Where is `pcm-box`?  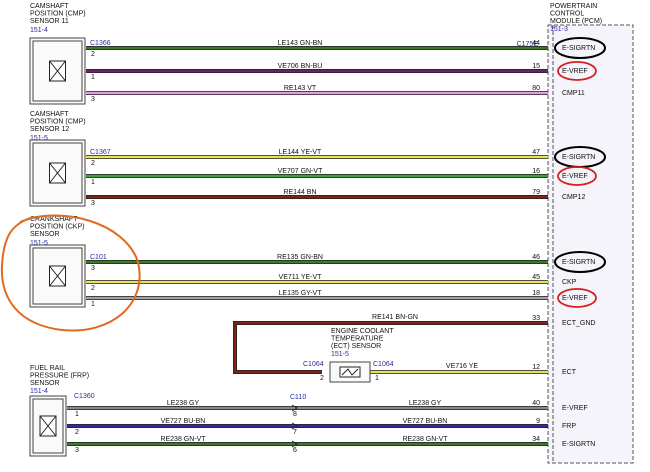
pcm-box is located at coordinates (590, 244).